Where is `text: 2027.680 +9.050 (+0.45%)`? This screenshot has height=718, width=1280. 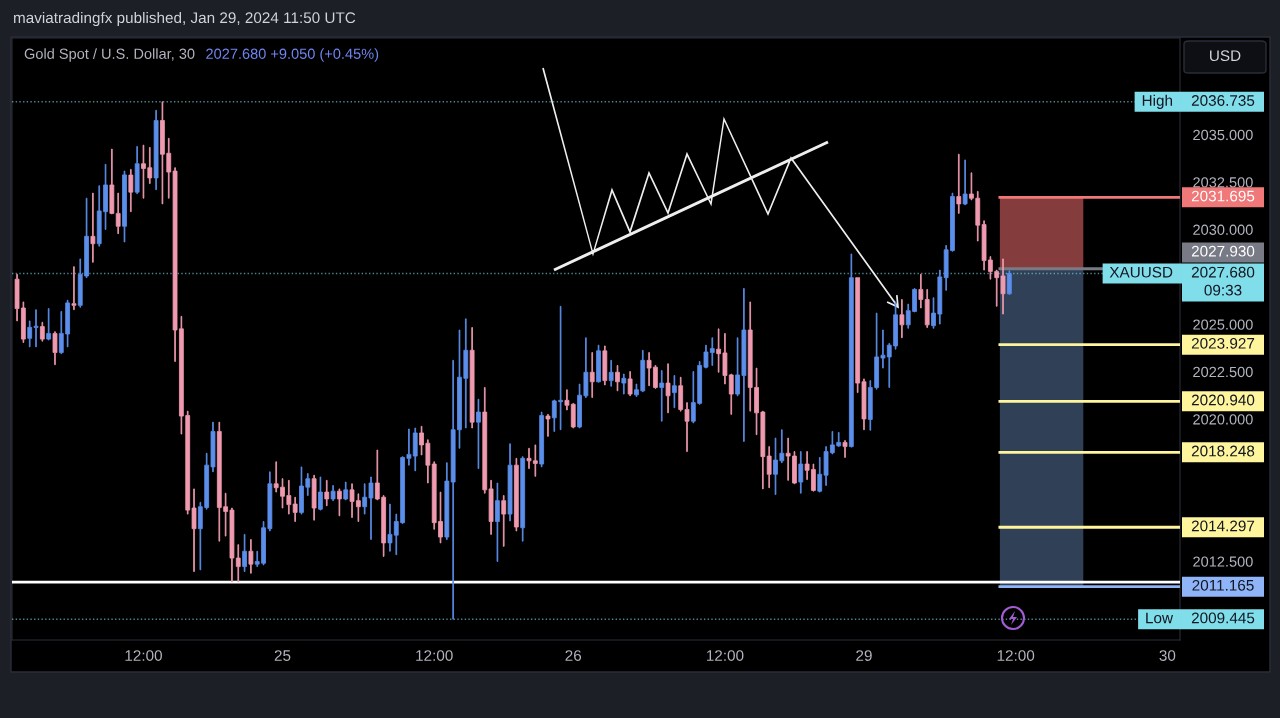
text: 2027.680 +9.050 (+0.45%) is located at coordinates (292, 55).